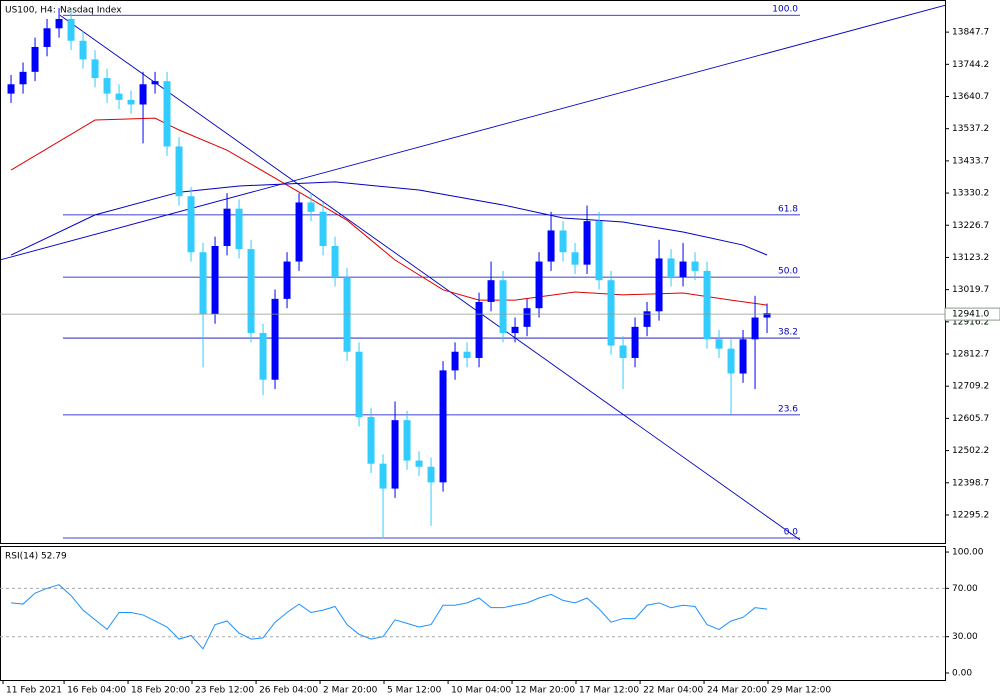  I want to click on x-tick-label: 18 Feb 20:00, so click(160, 691).